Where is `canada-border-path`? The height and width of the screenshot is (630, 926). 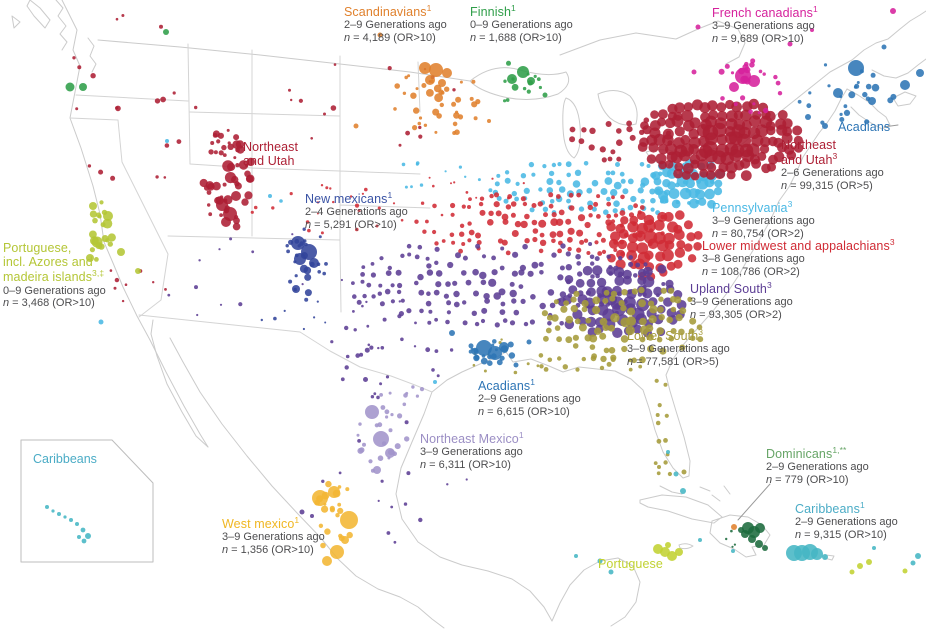 canada-border-path is located at coordinates (284, 60).